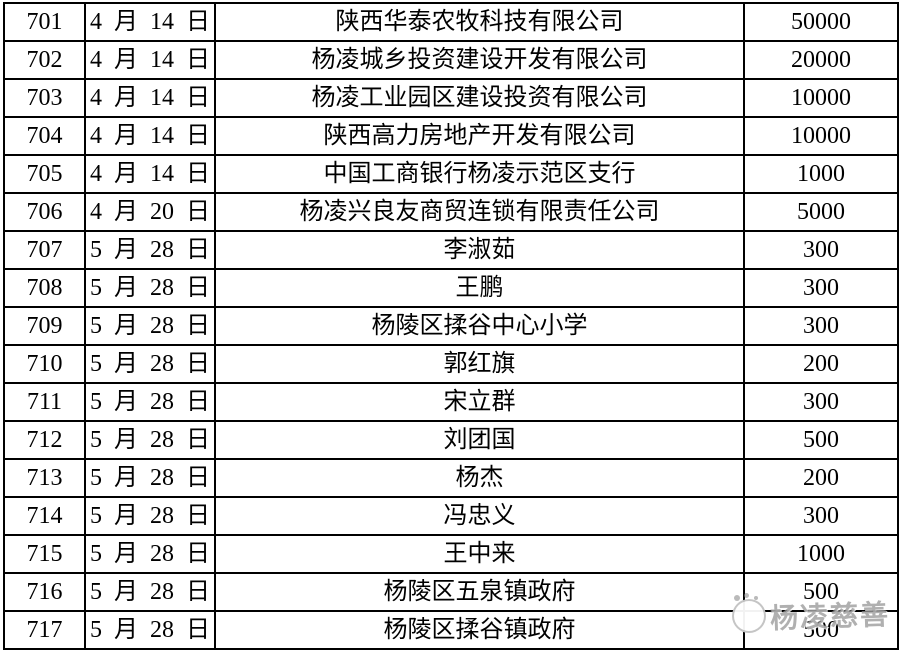 The image size is (900, 652). I want to click on table-row: 702 4 月 14 日 杨凌城乡投资建设开发有限公司 20000, so click(451, 60).